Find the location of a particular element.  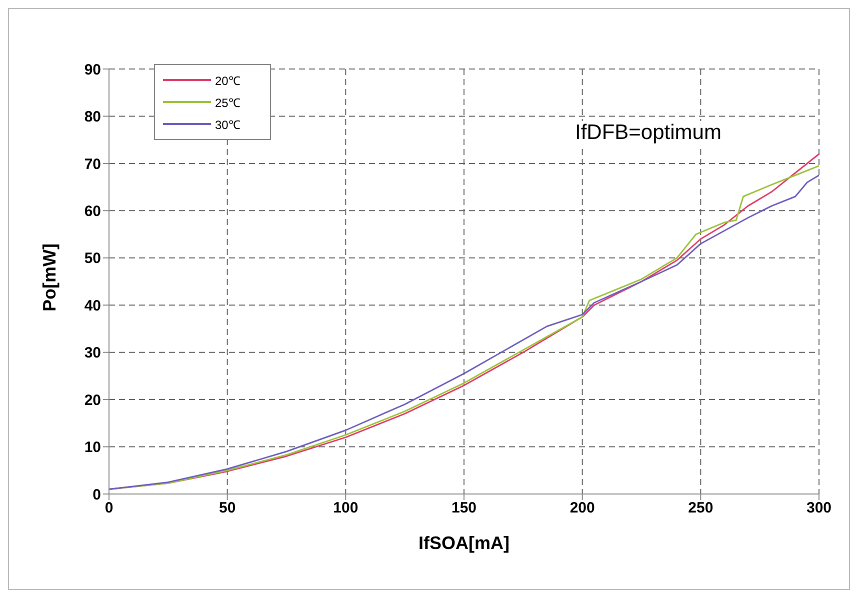

legend-label: 20℃ is located at coordinates (227, 80).